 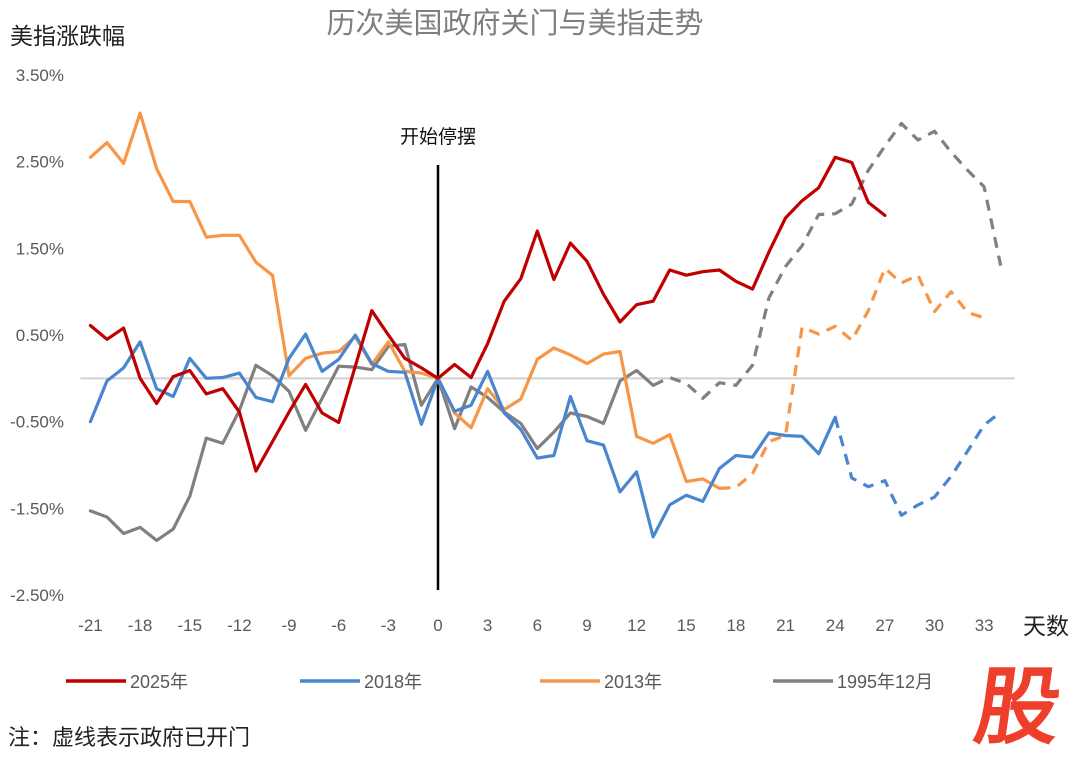 I want to click on x-tick-label: 21, so click(x=785, y=625).